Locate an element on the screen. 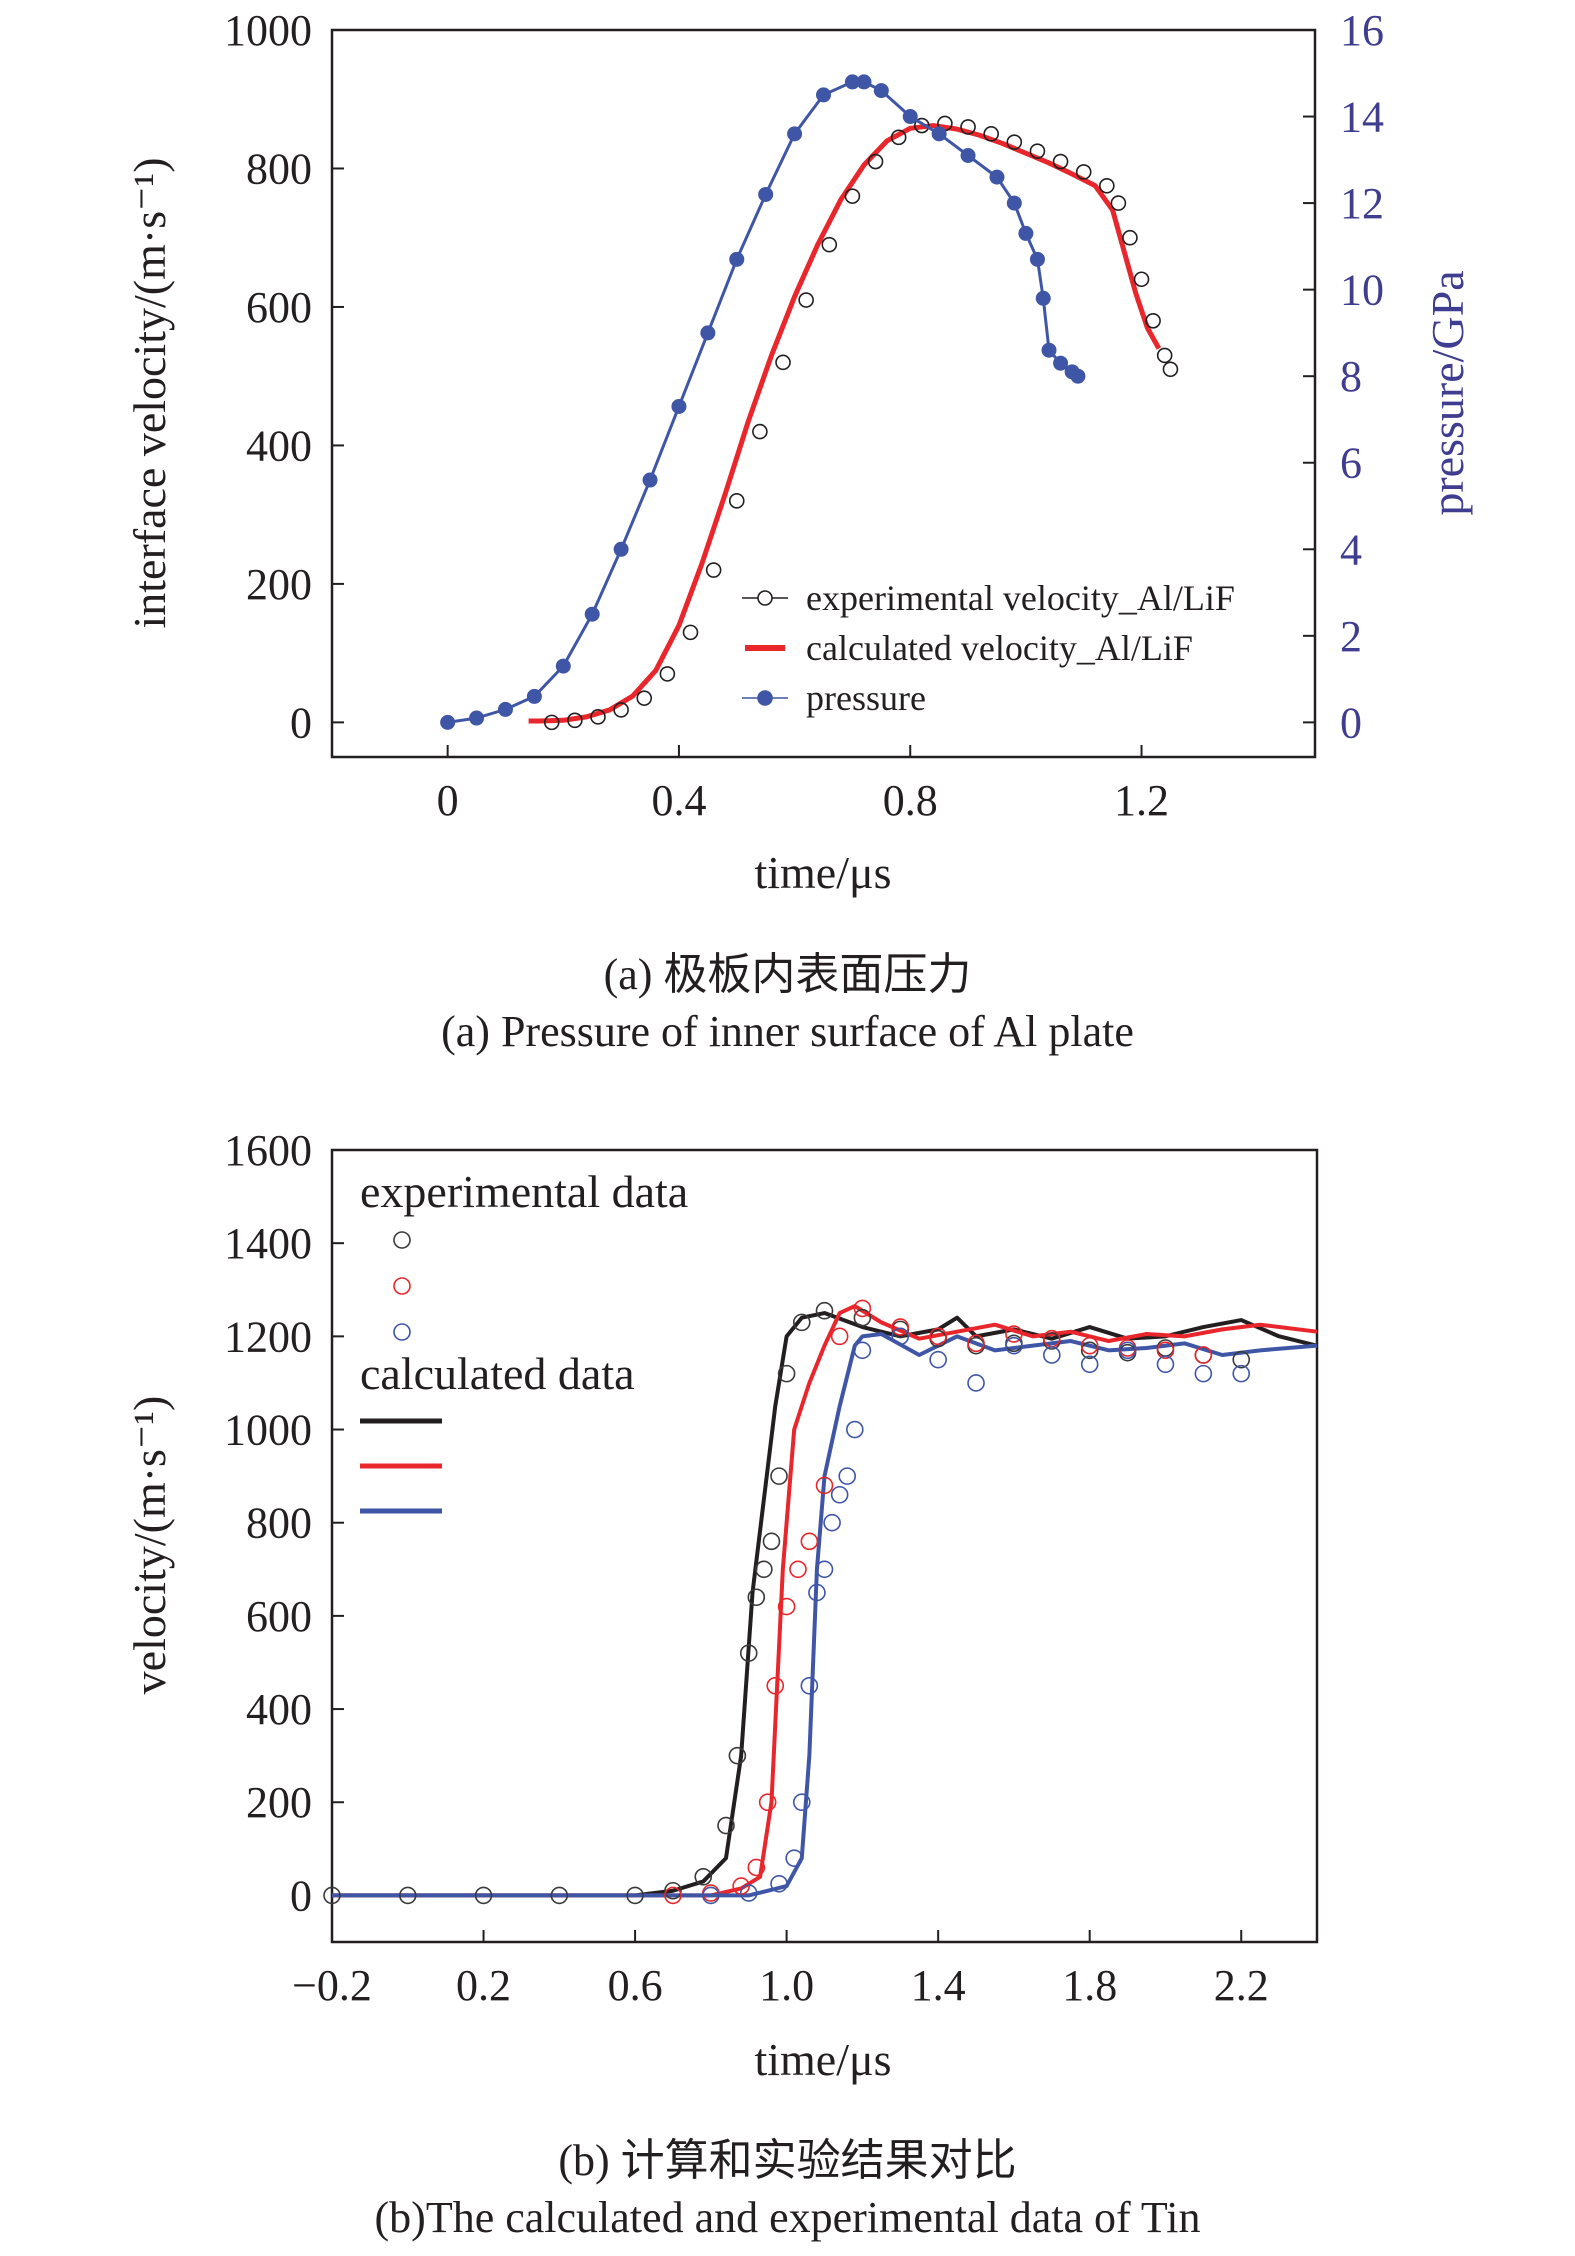  y-tick-label-a: 200 is located at coordinates (279, 584).